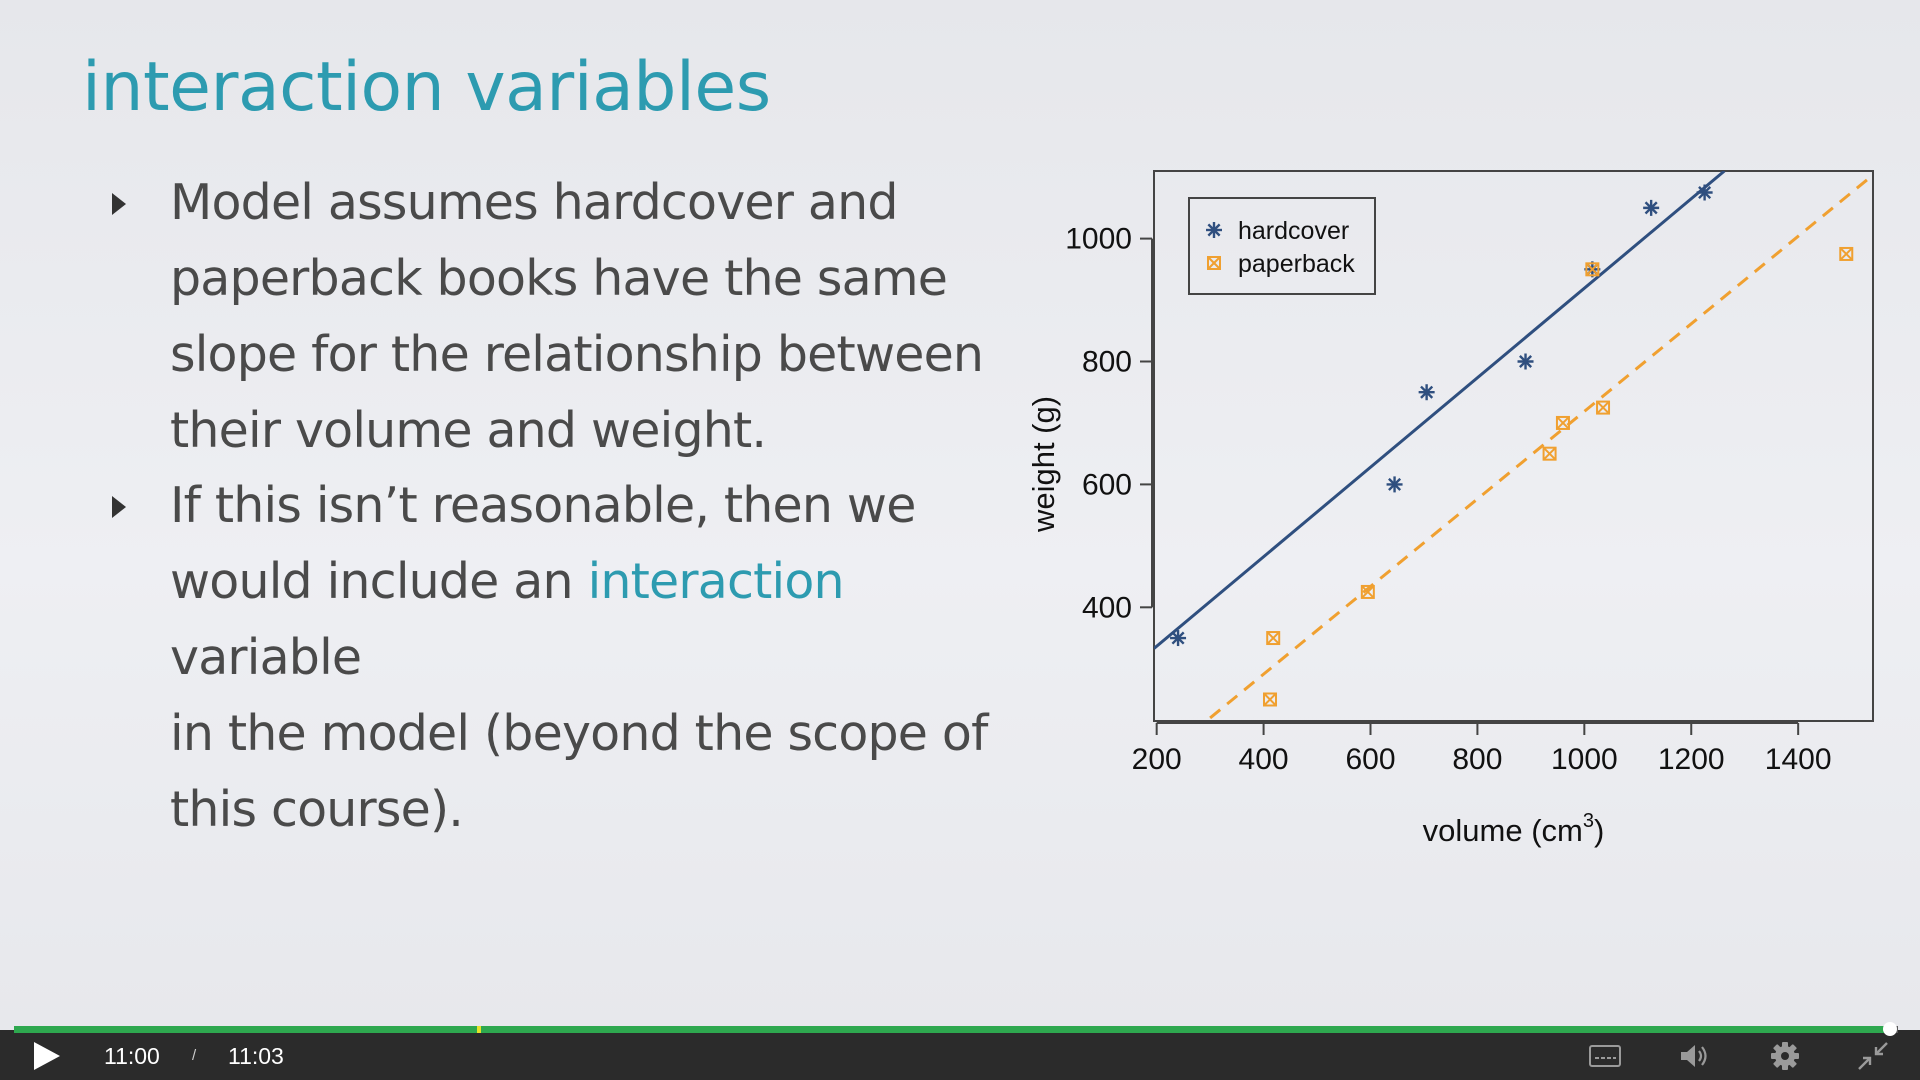 The height and width of the screenshot is (1080, 1920). Describe the element at coordinates (543, 505) in the screenshot. I see `bullet-text-segment: If this isn’t reasonable, then we` at that location.